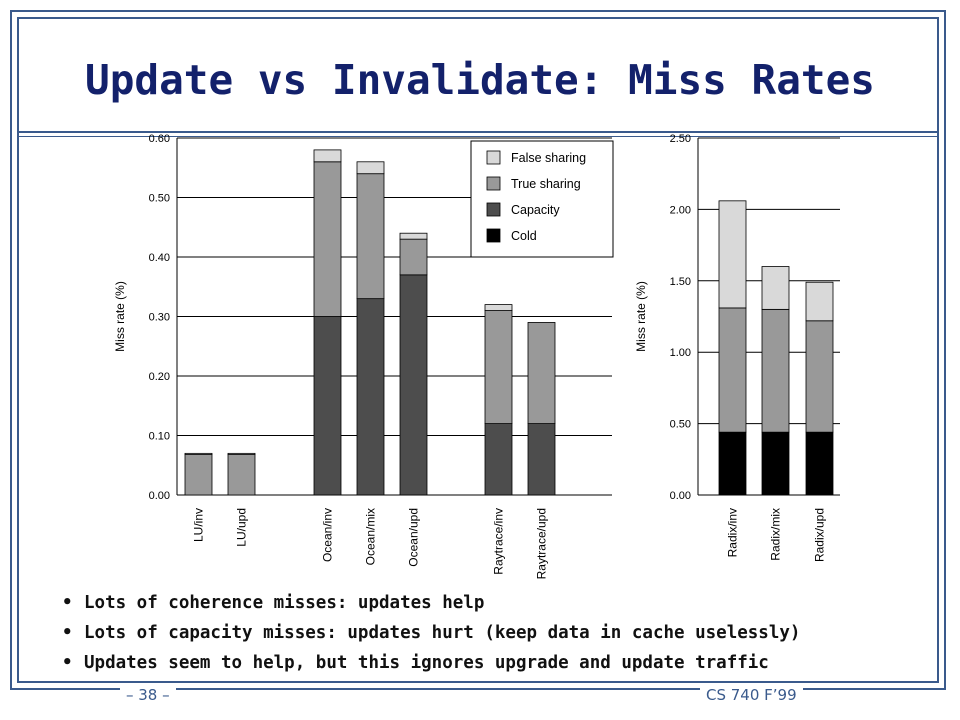 The image size is (960, 720). I want to click on y-tick-label: 0.20, so click(159, 377).